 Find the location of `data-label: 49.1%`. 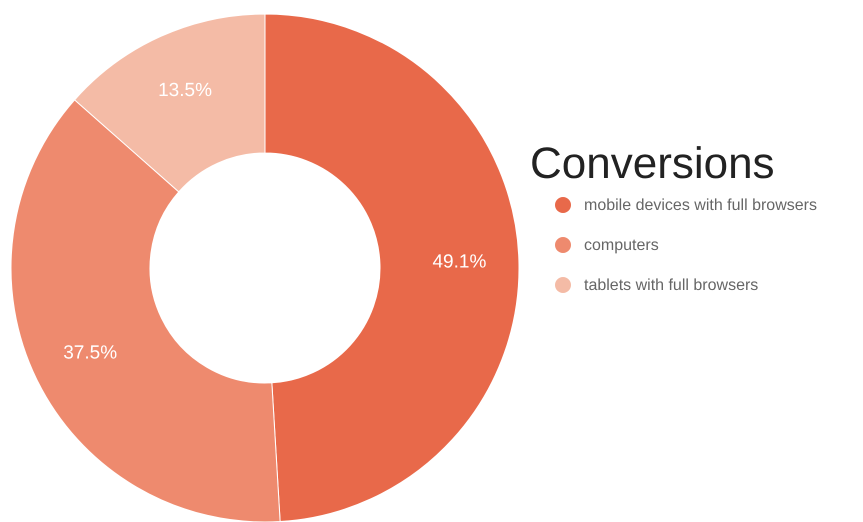

data-label: 49.1% is located at coordinates (459, 262).